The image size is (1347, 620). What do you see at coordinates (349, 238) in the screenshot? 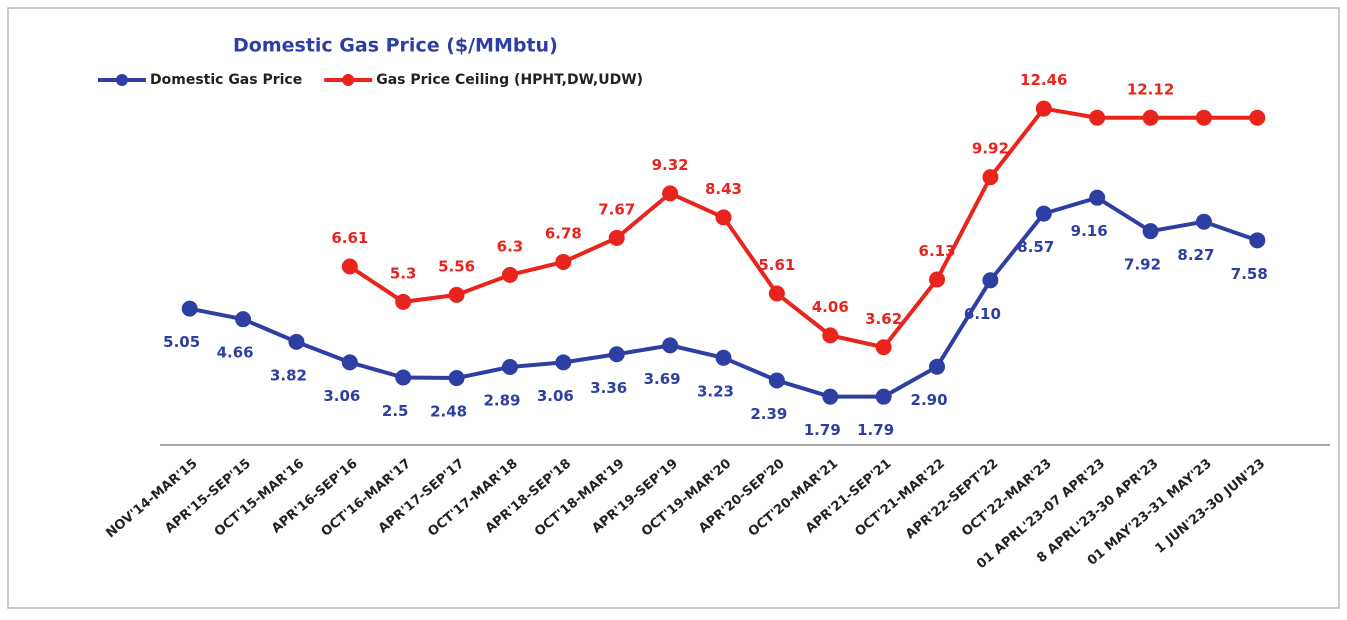
I see `data-label: 6.61` at bounding box center [349, 238].